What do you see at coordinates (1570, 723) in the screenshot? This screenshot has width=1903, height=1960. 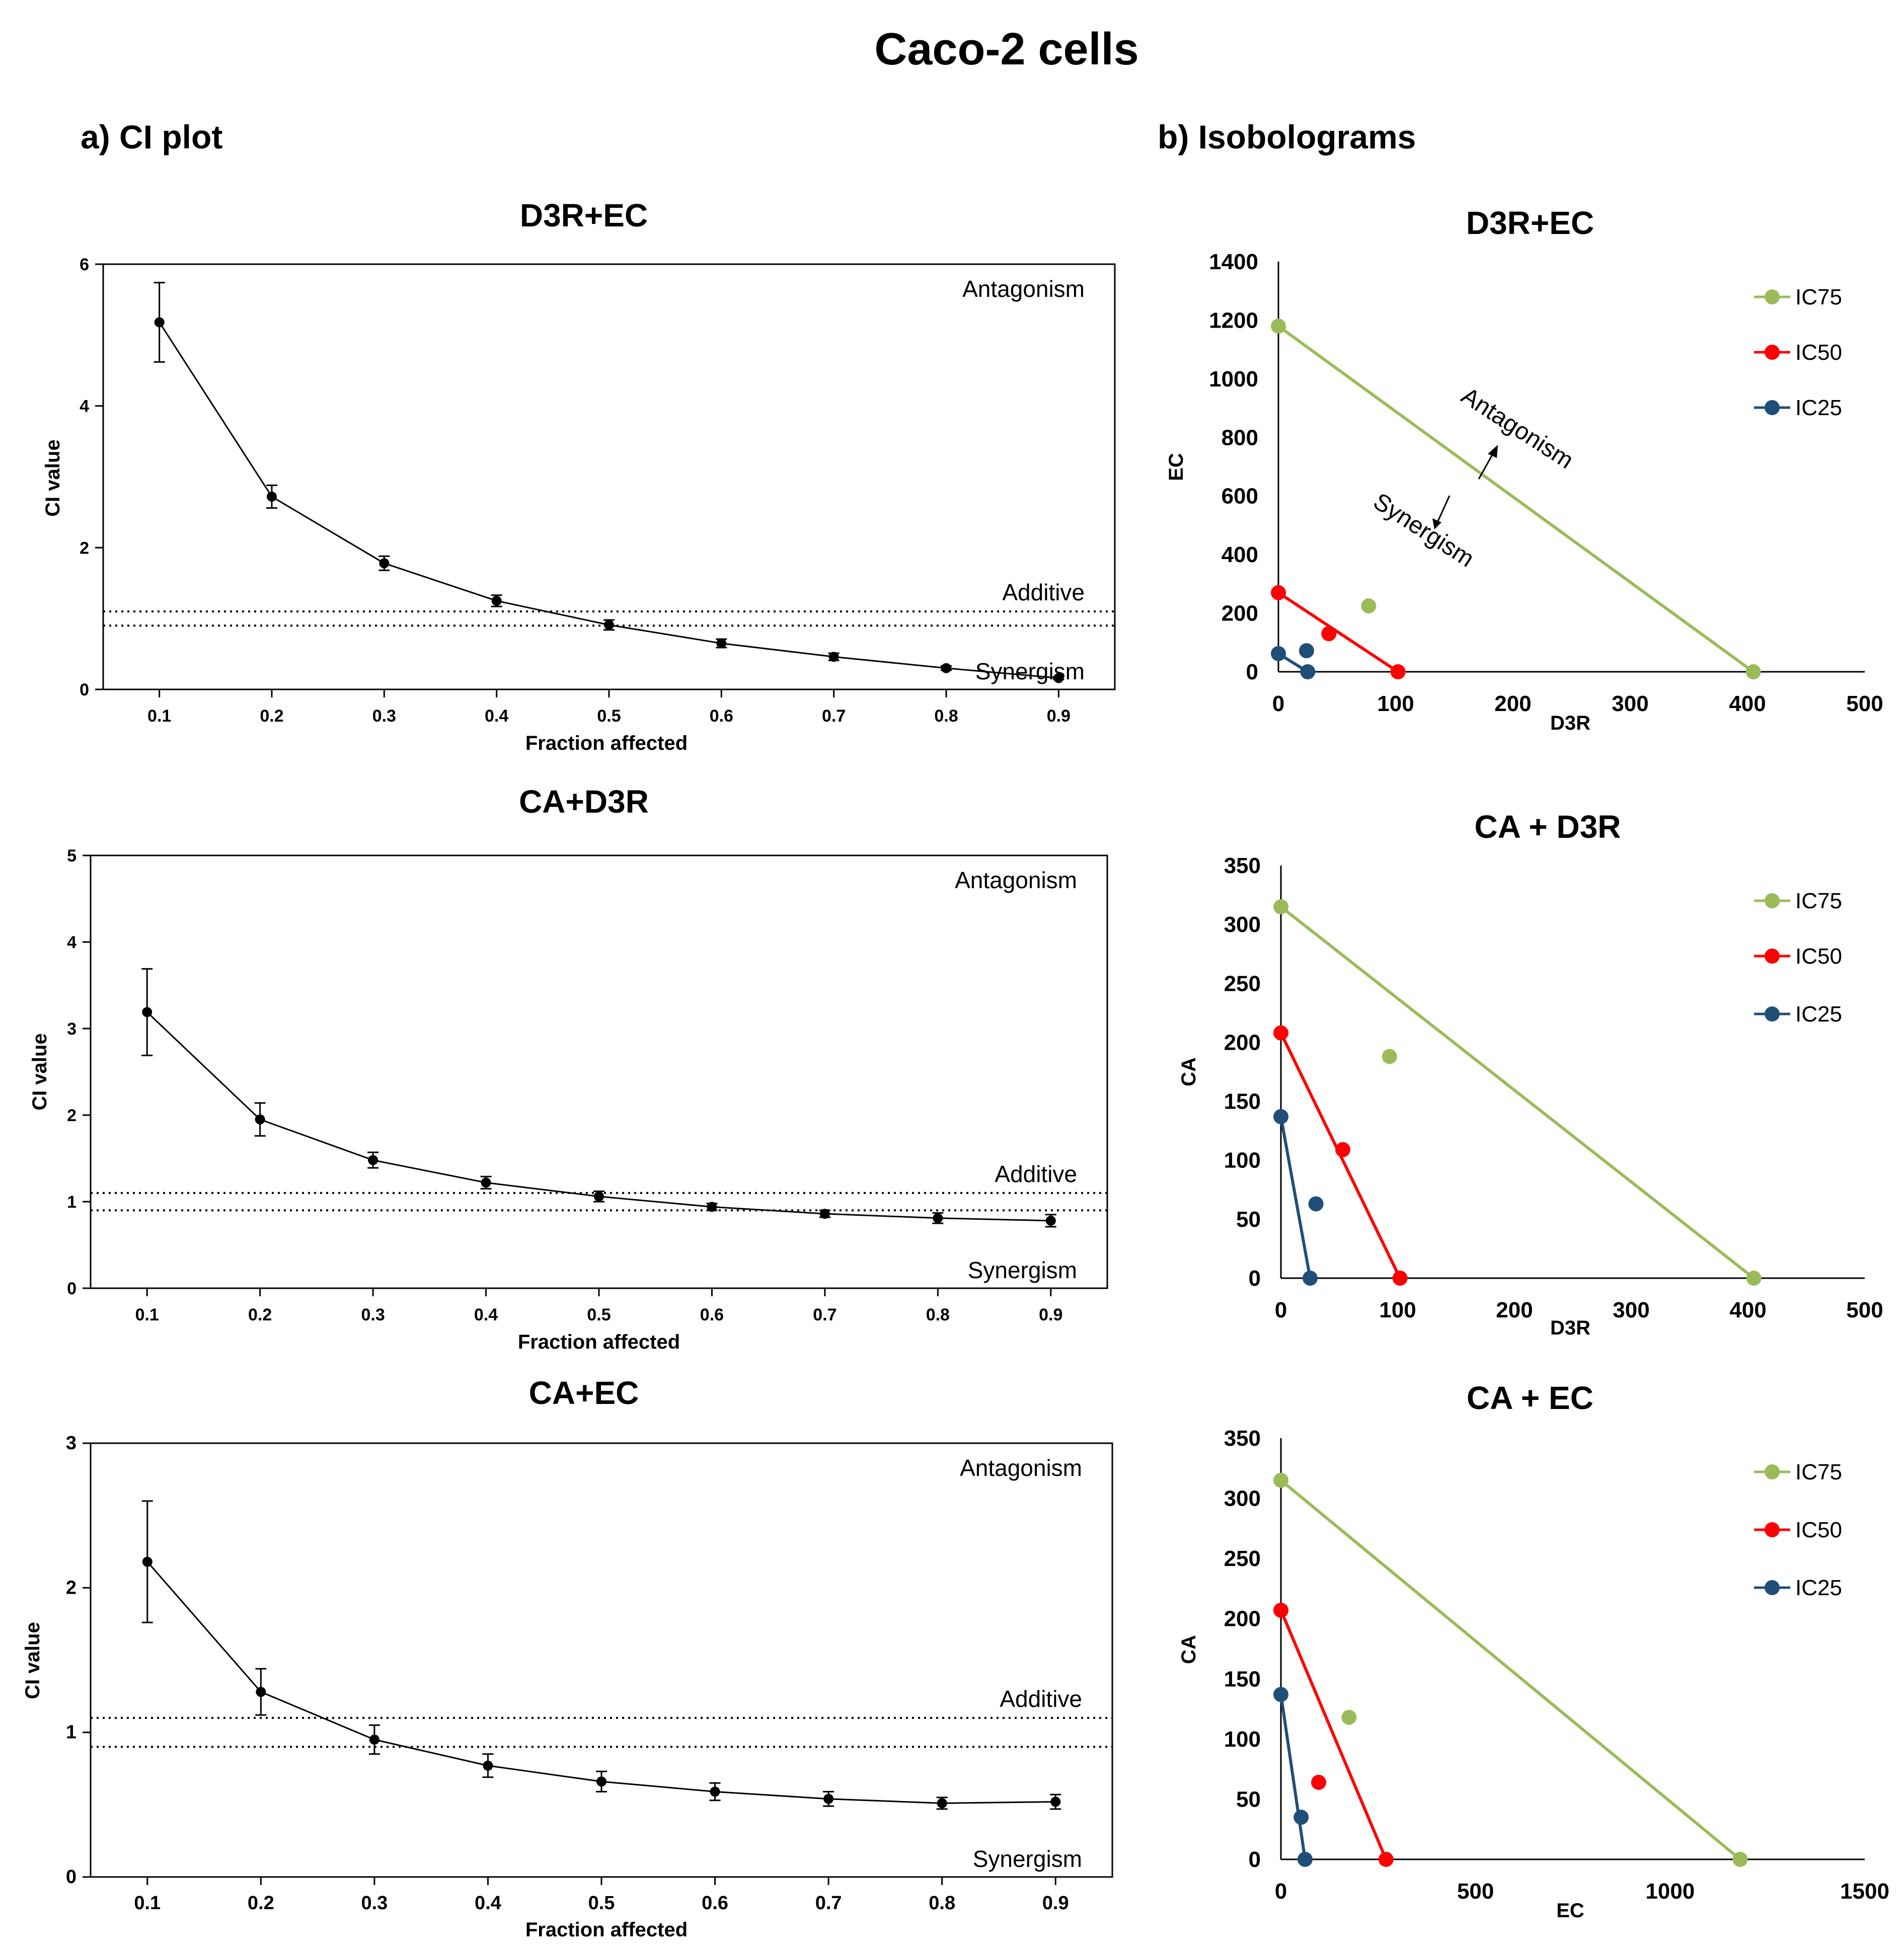 I see `x-axis-label: D3R` at bounding box center [1570, 723].